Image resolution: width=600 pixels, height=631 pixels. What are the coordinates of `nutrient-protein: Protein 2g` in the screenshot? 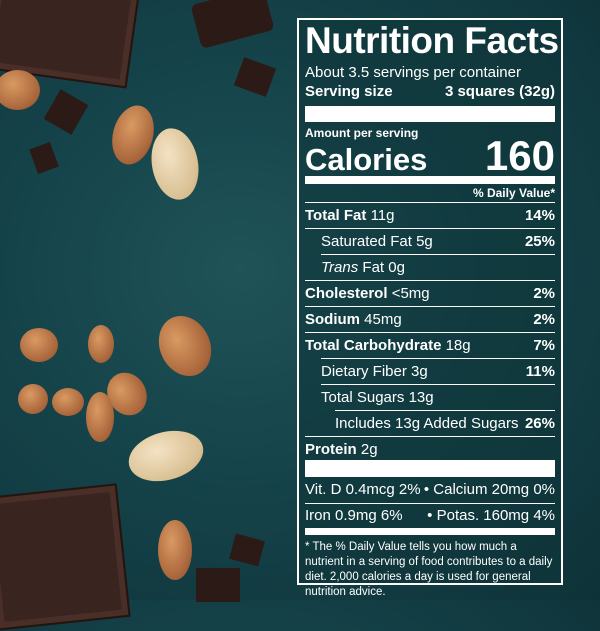 It's located at (341, 449).